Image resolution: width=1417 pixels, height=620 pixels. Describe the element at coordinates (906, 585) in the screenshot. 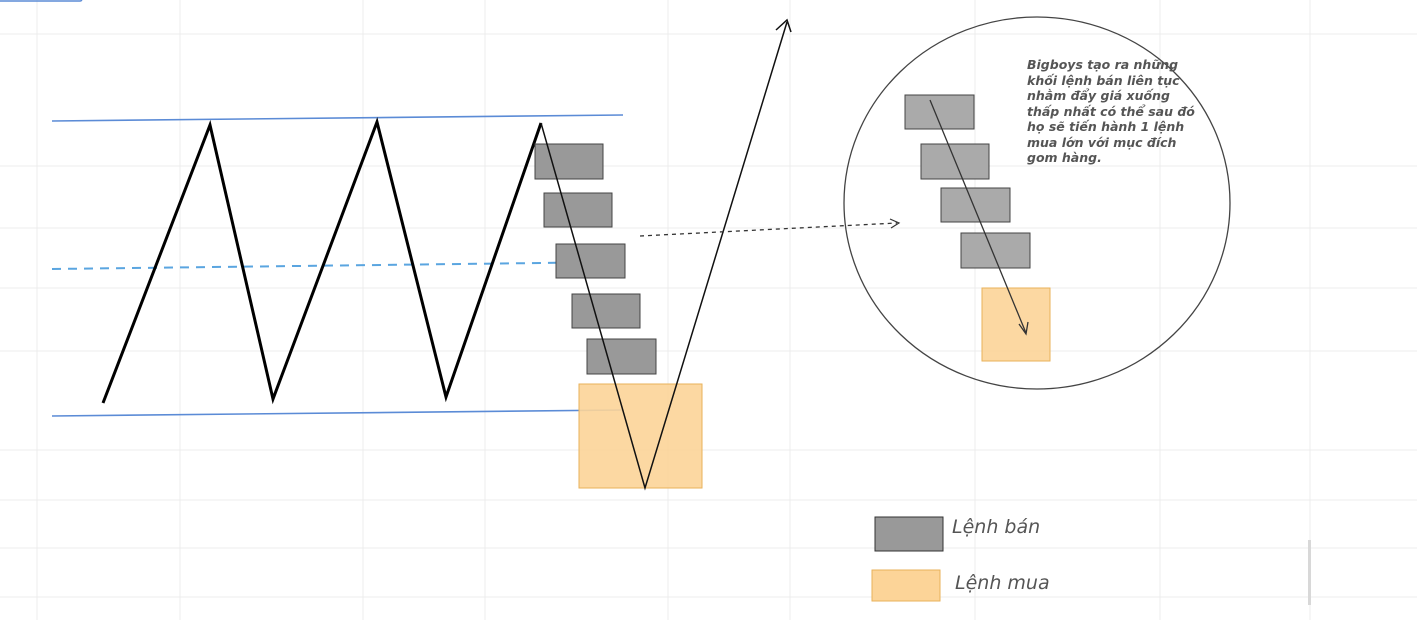

I see `legend-buy-swatch` at that location.